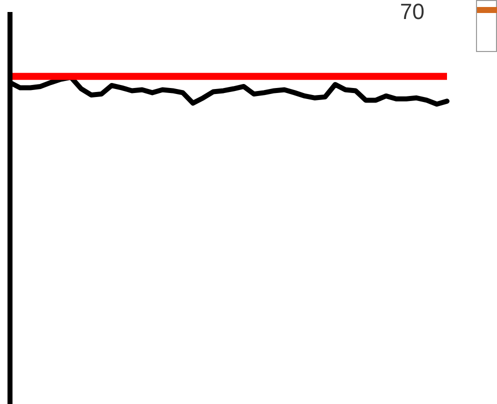 The height and width of the screenshot is (404, 497). Describe the element at coordinates (412, 12) in the screenshot. I see `text: 70` at that location.